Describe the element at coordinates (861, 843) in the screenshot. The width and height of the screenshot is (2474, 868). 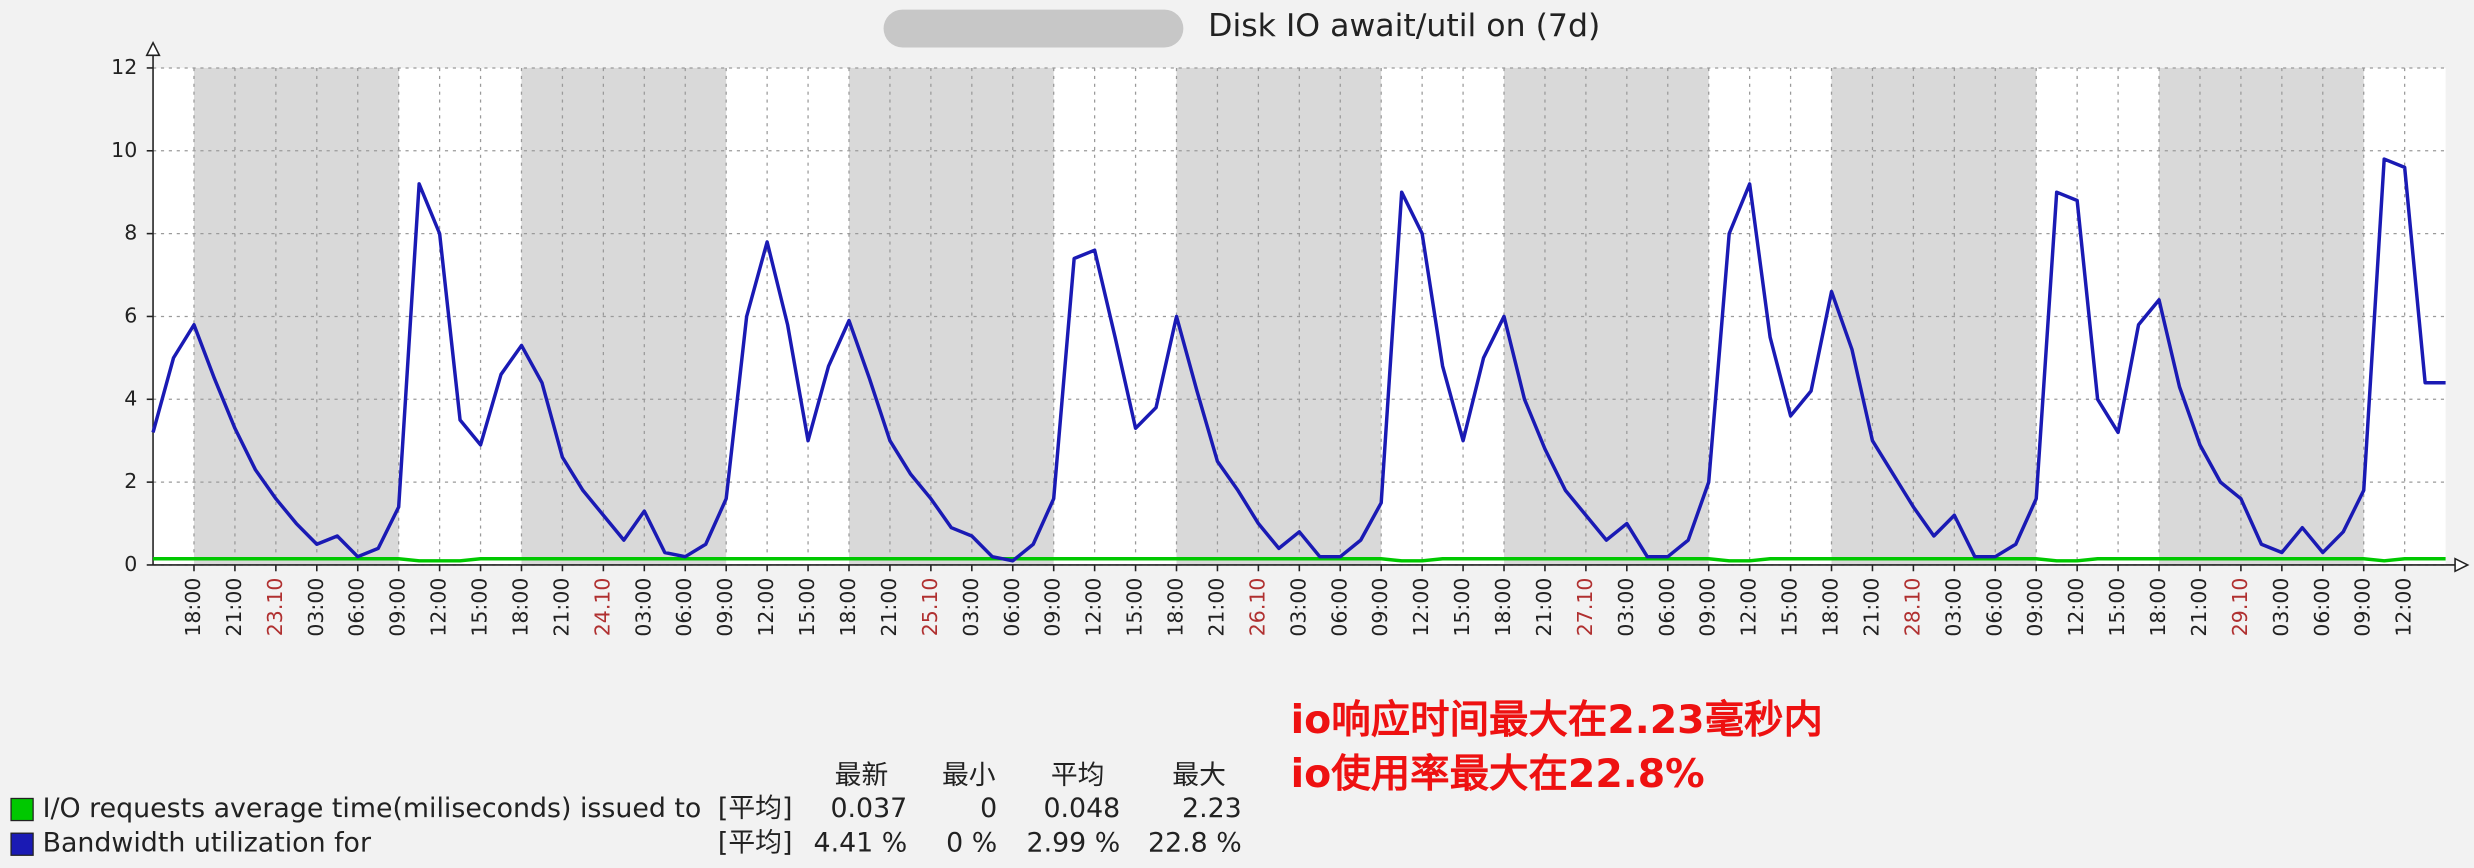
I see `legend-stat: 4.41 %` at that location.